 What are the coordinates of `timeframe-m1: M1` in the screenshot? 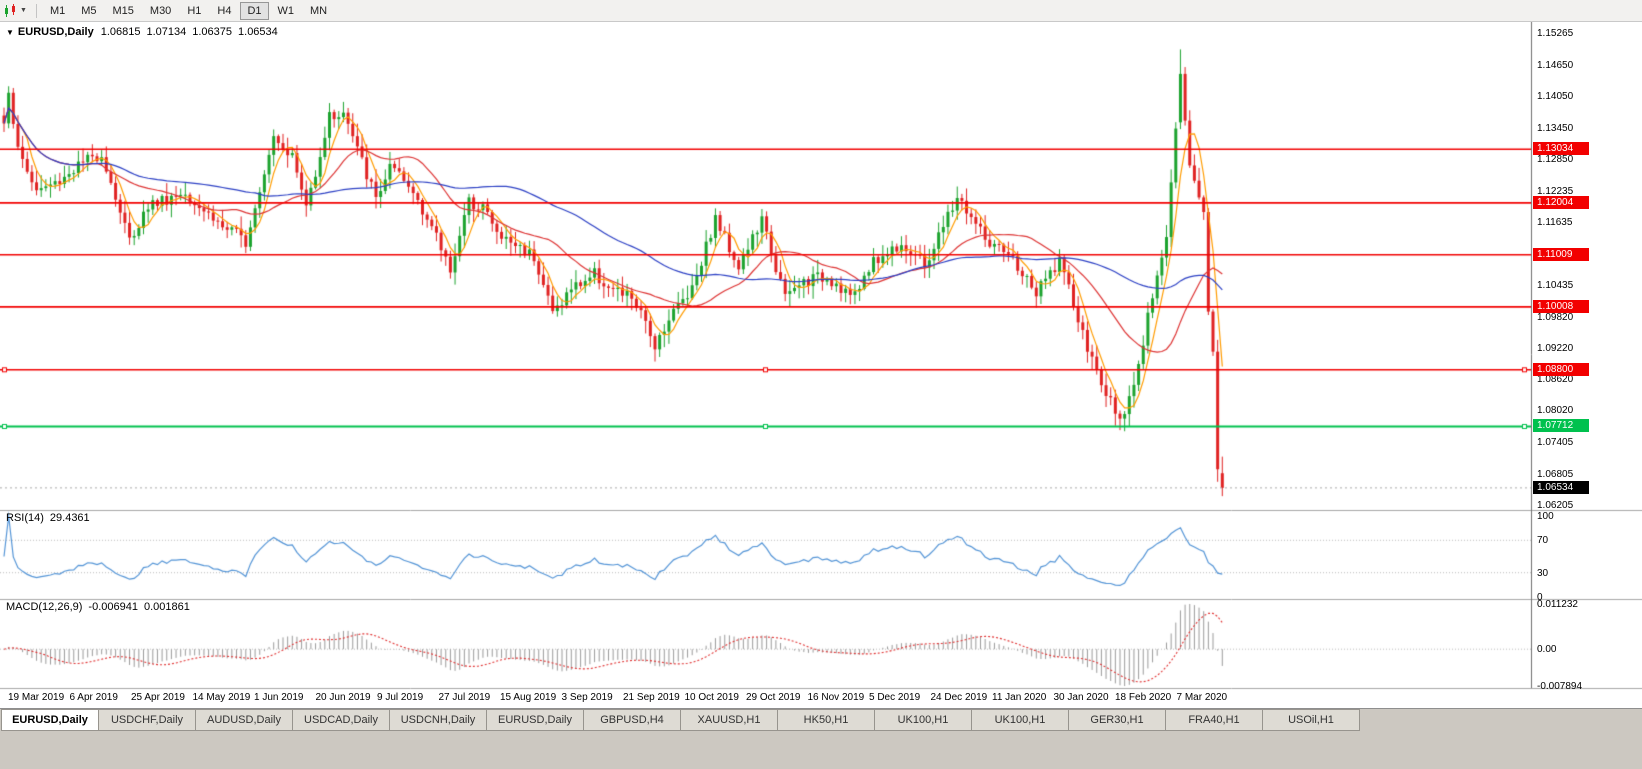 It's located at (57, 10).